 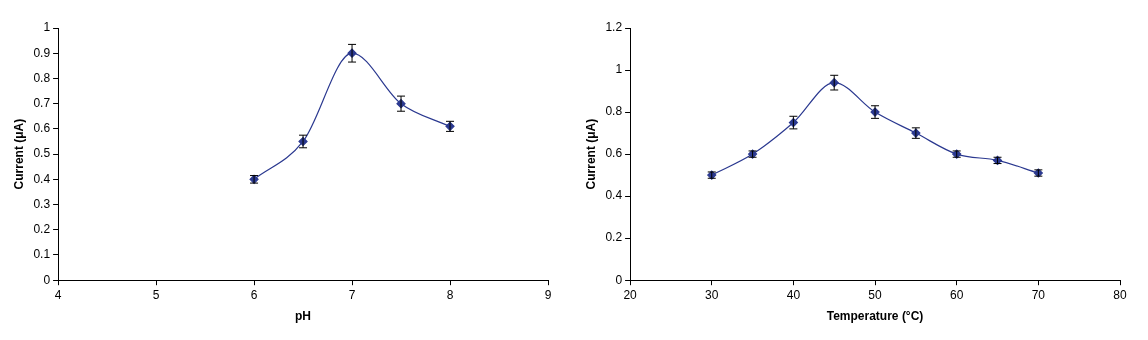 I want to click on y-tick-label: 0.9, so click(x=42, y=52).